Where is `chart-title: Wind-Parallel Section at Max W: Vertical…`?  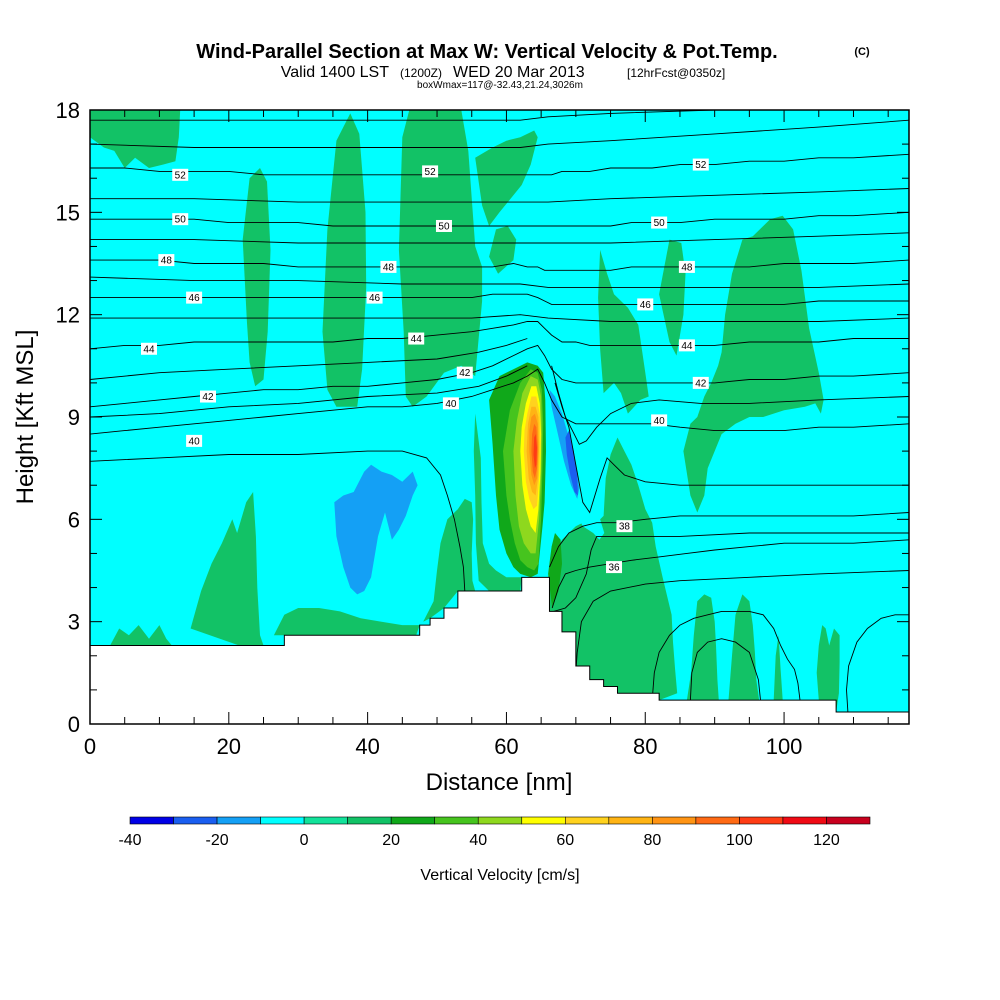 chart-title: Wind-Parallel Section at Max W: Vertical… is located at coordinates (486, 52).